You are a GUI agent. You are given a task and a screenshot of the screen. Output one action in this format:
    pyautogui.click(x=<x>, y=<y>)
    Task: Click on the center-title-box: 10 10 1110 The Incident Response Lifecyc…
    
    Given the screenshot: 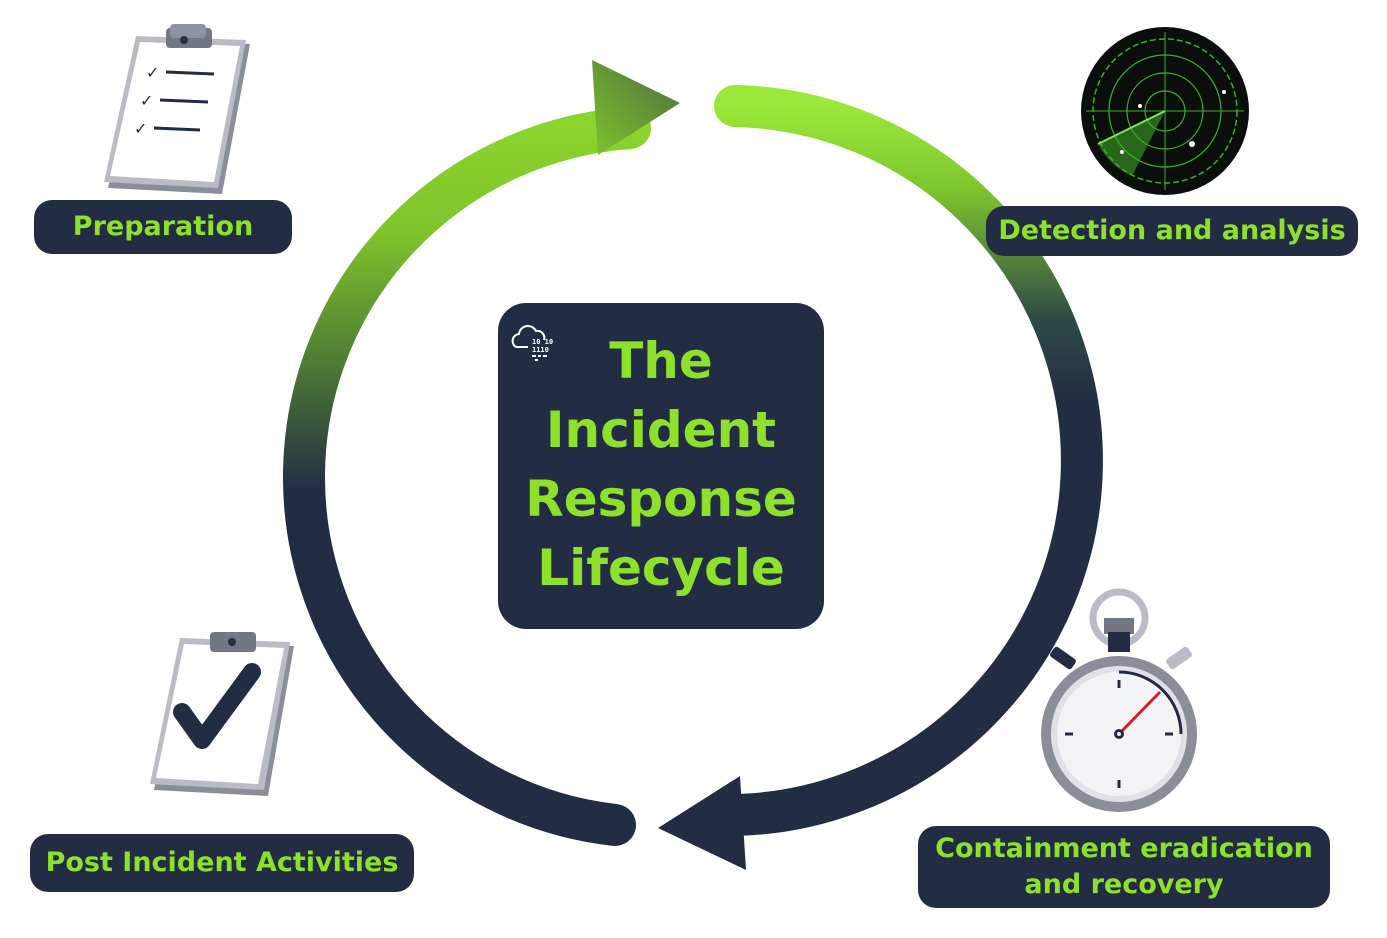 What is the action you would take?
    pyautogui.click(x=661, y=466)
    